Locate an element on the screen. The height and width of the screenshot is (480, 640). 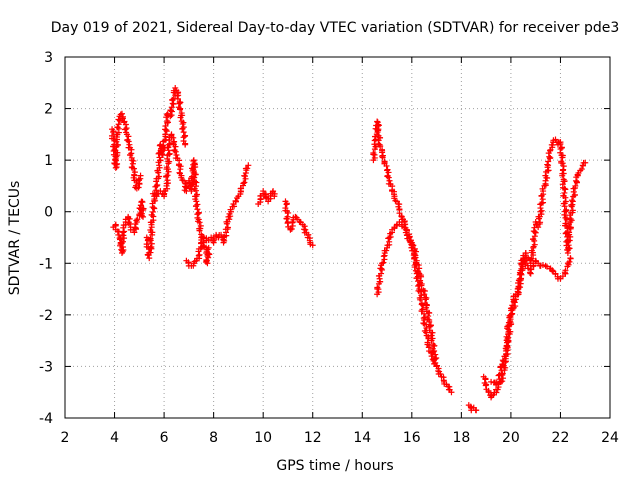
data-series-track-e is located at coordinates (217, 215).